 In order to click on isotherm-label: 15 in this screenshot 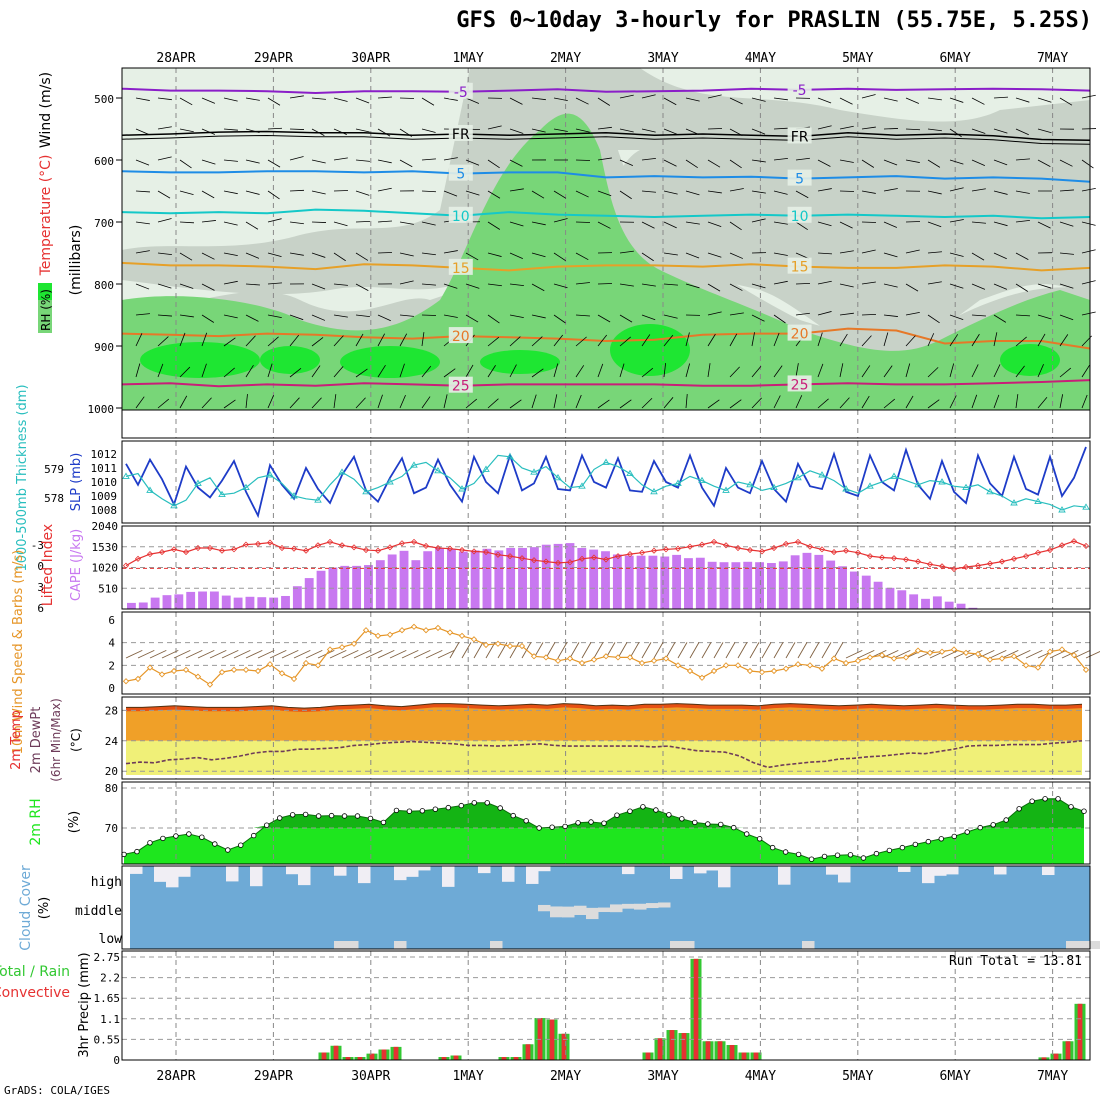, I will do `click(800, 268)`.